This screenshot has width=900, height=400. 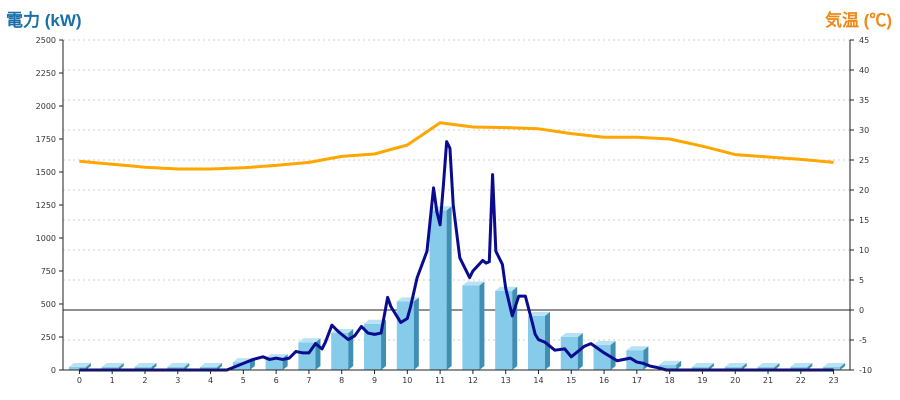 I want to click on x-tick-label: 3, so click(x=177, y=380).